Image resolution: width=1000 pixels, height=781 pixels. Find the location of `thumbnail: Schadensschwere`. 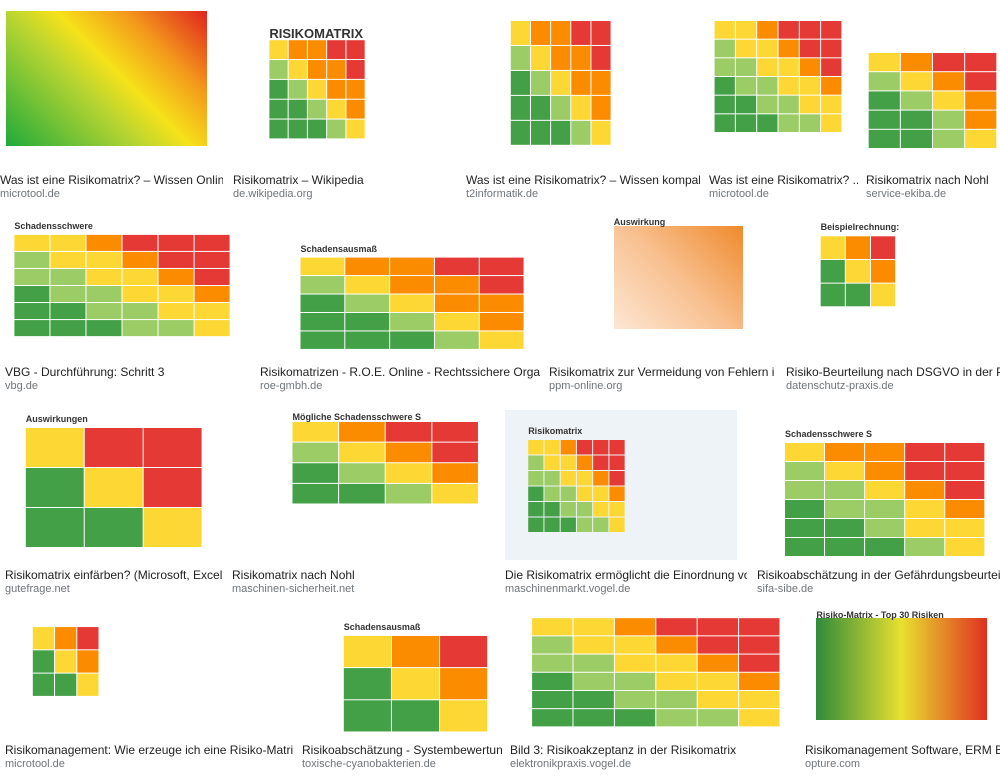

thumbnail: Schadensschwere is located at coordinates (122, 286).